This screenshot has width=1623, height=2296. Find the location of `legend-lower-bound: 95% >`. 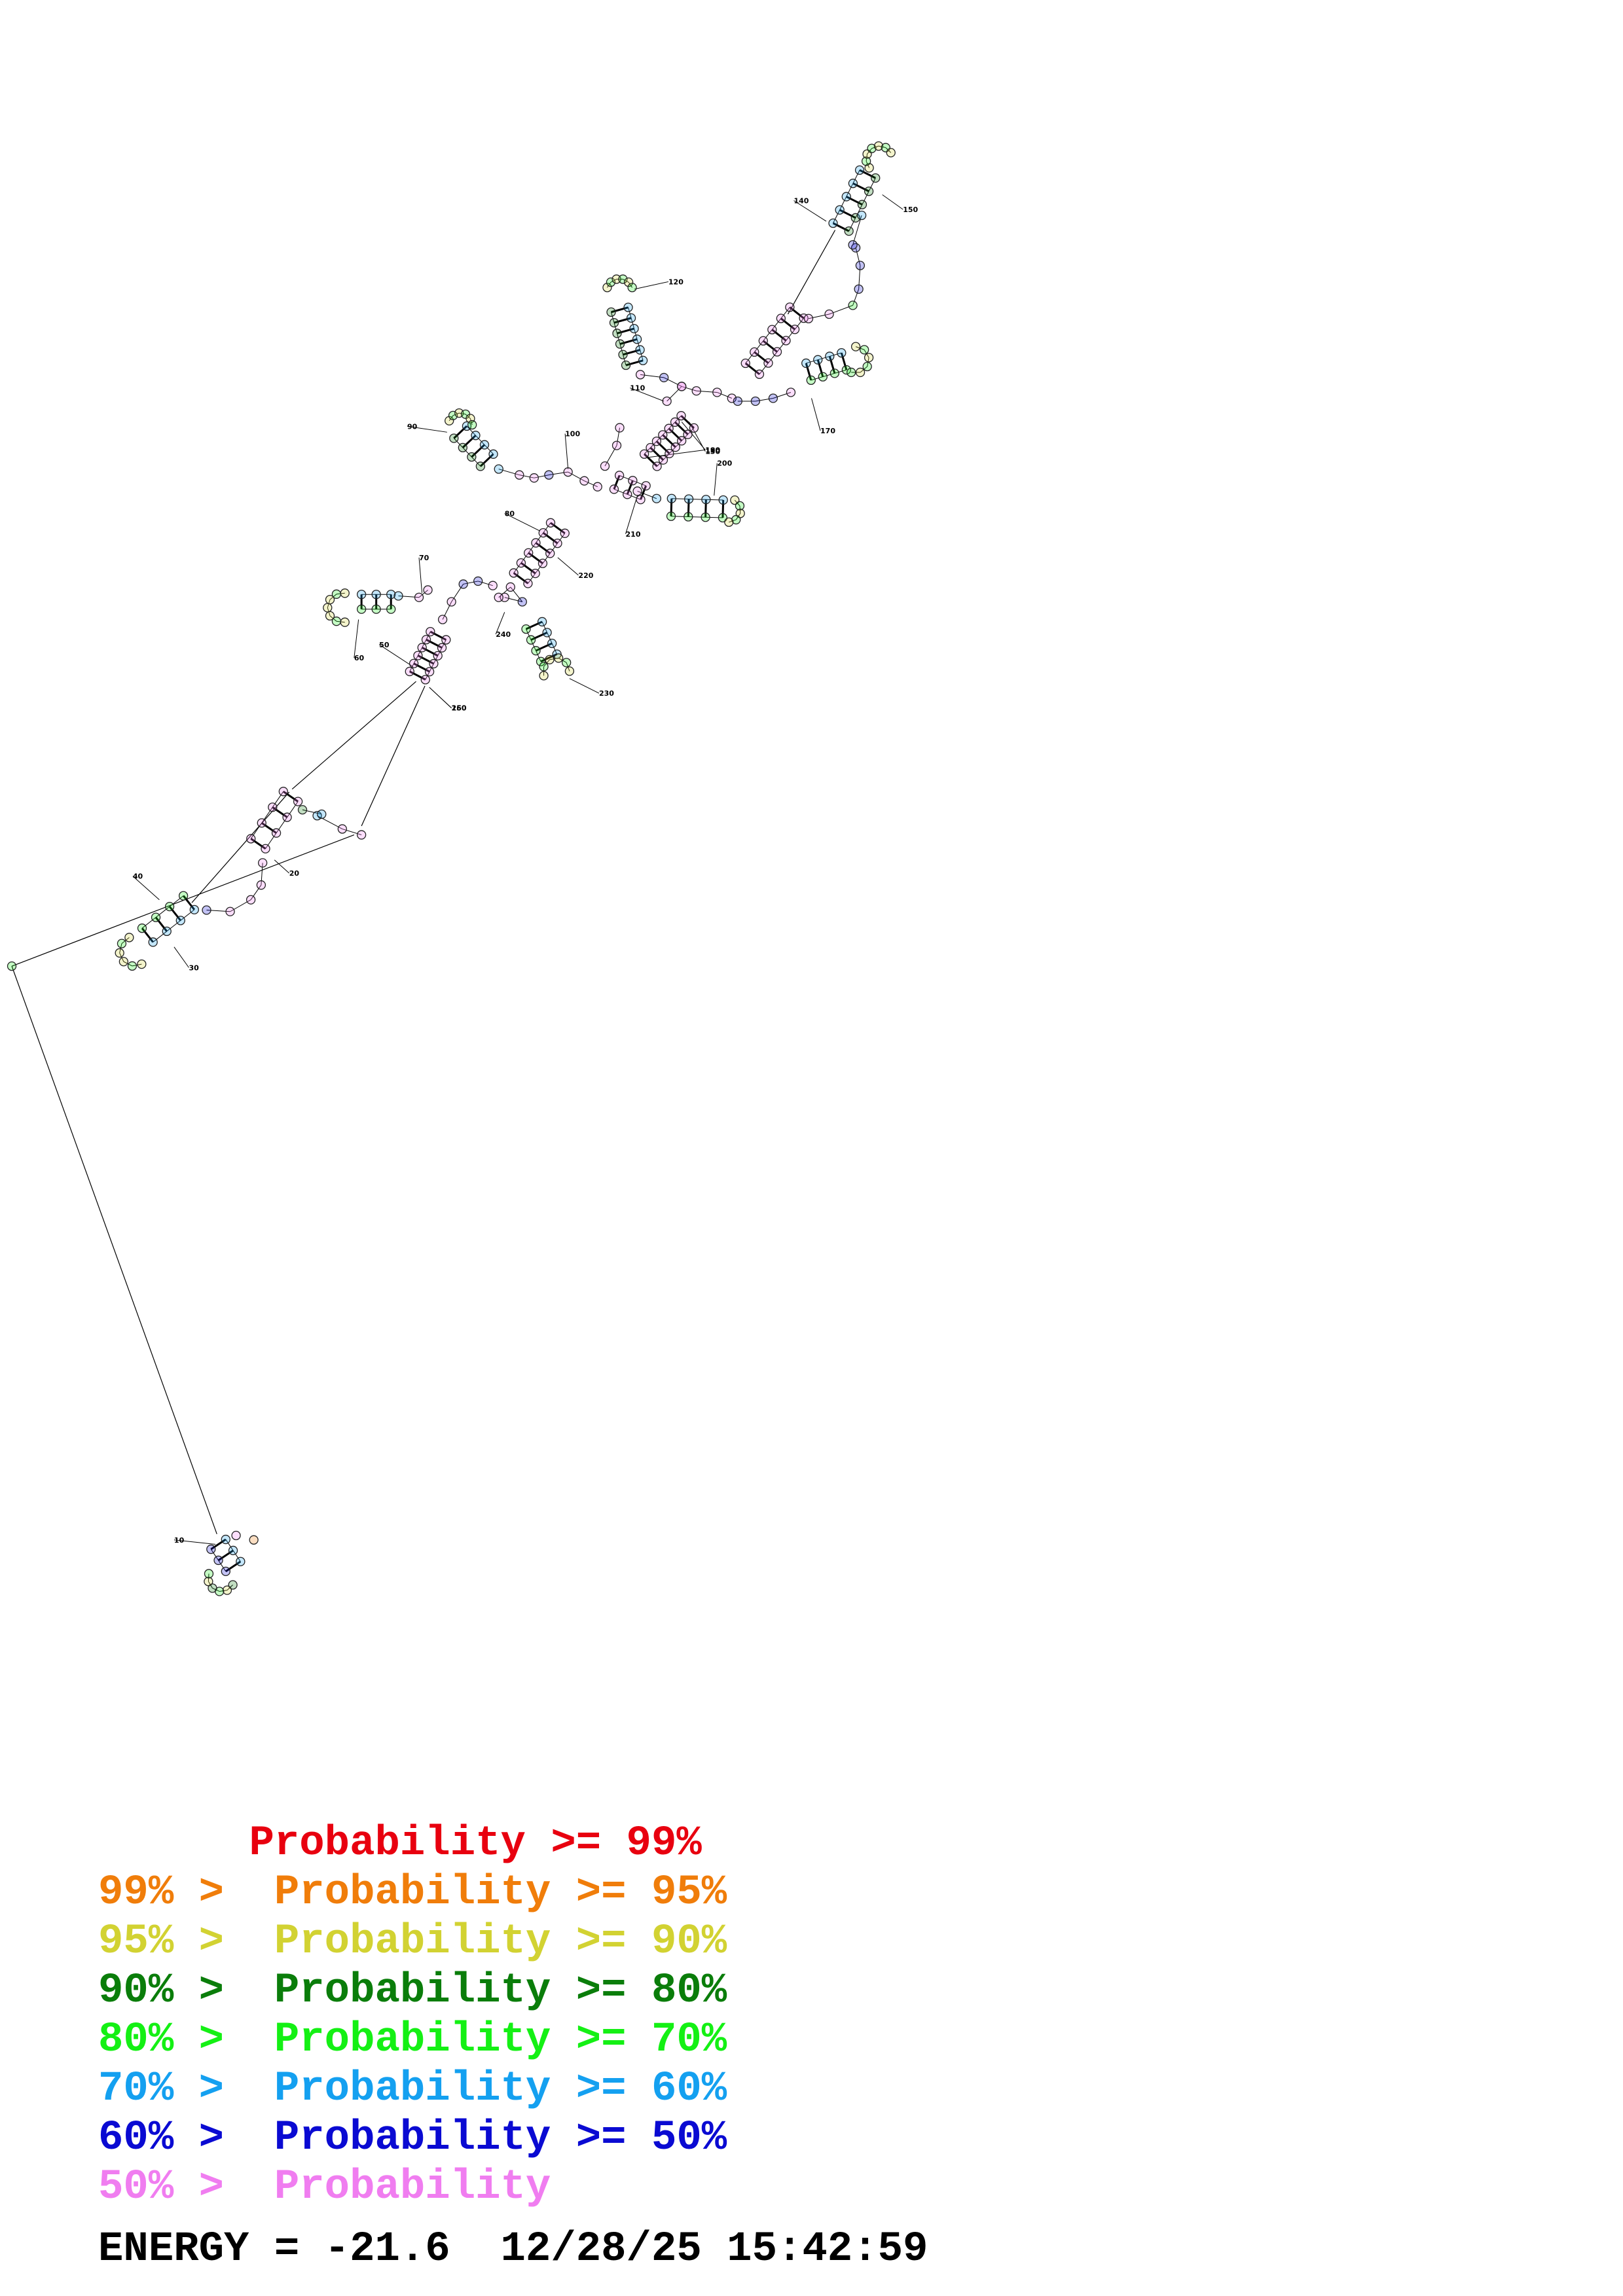

legend-lower-bound: 95% > is located at coordinates (173, 1941).